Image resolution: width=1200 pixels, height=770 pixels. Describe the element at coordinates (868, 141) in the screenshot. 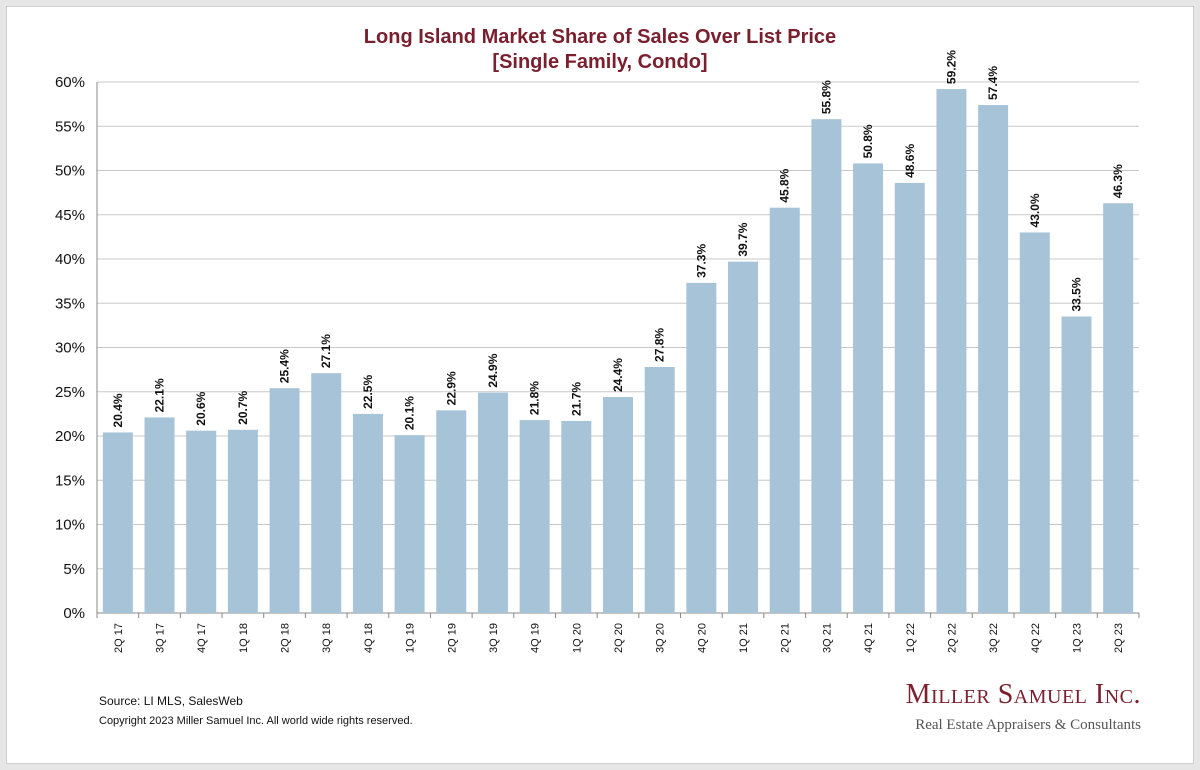

I see `data-label: 50.8%` at that location.